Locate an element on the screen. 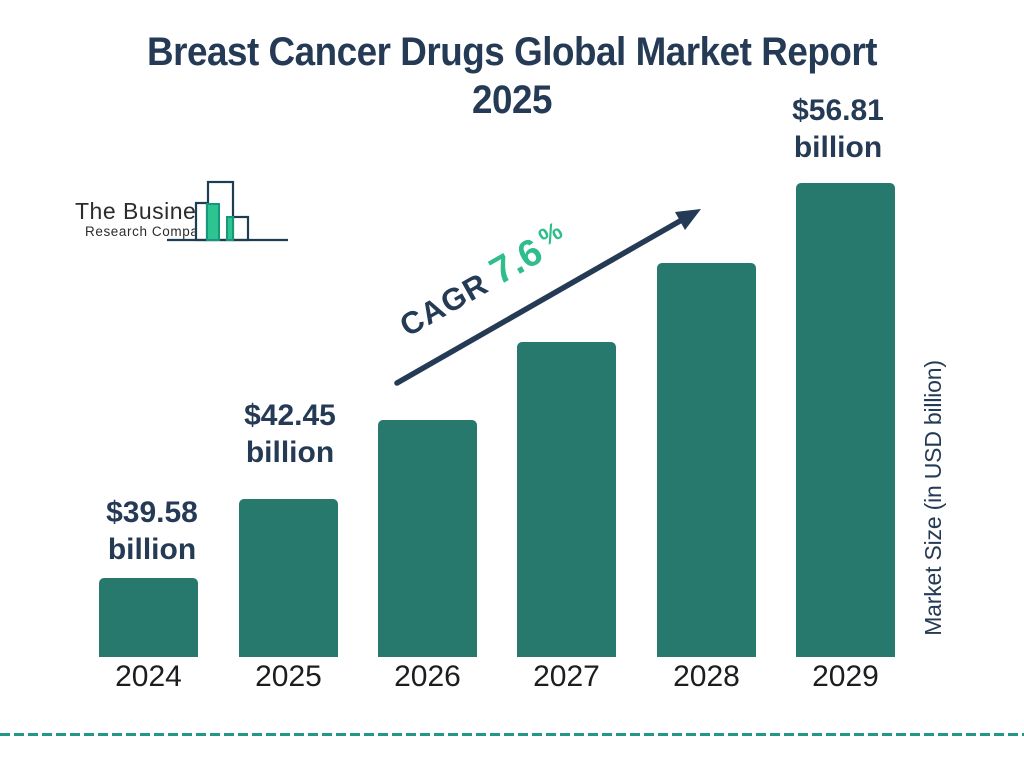 The width and height of the screenshot is (1024, 768). page-title-line2: 2025 is located at coordinates (512, 100).